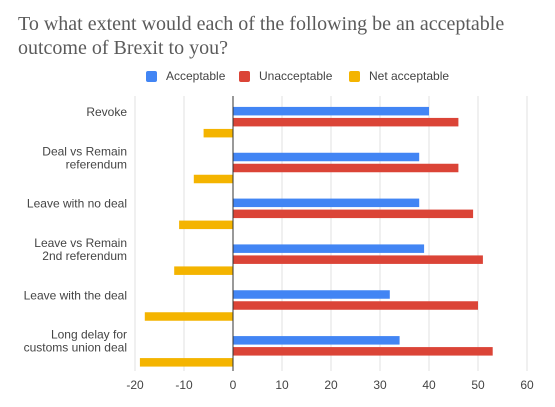 This screenshot has height=407, width=555. I want to click on legend-swatch-net-acceptable, so click(354, 76).